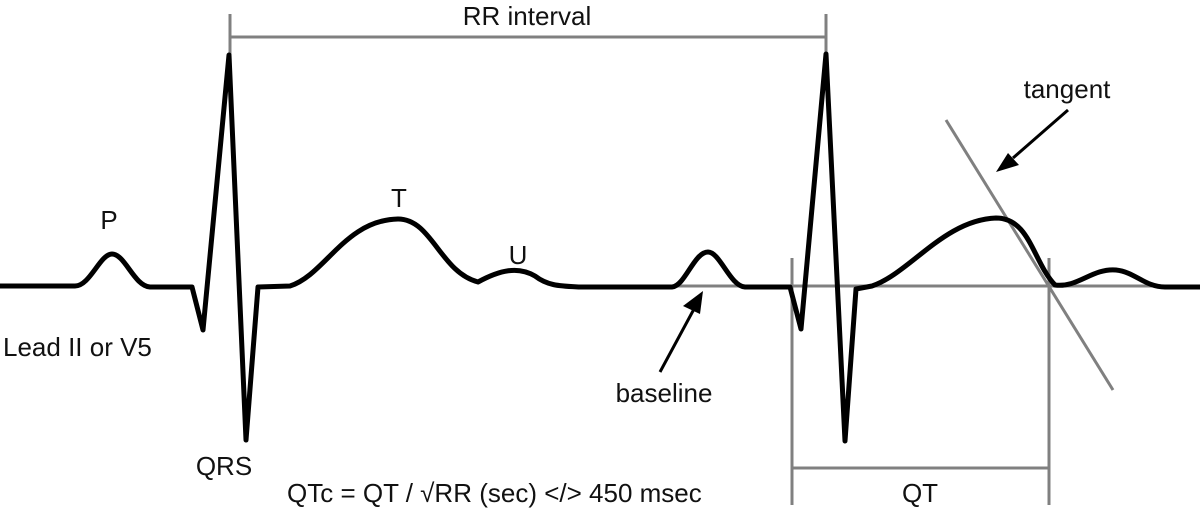  Describe the element at coordinates (108, 220) in the screenshot. I see `p-wave-label: P` at that location.